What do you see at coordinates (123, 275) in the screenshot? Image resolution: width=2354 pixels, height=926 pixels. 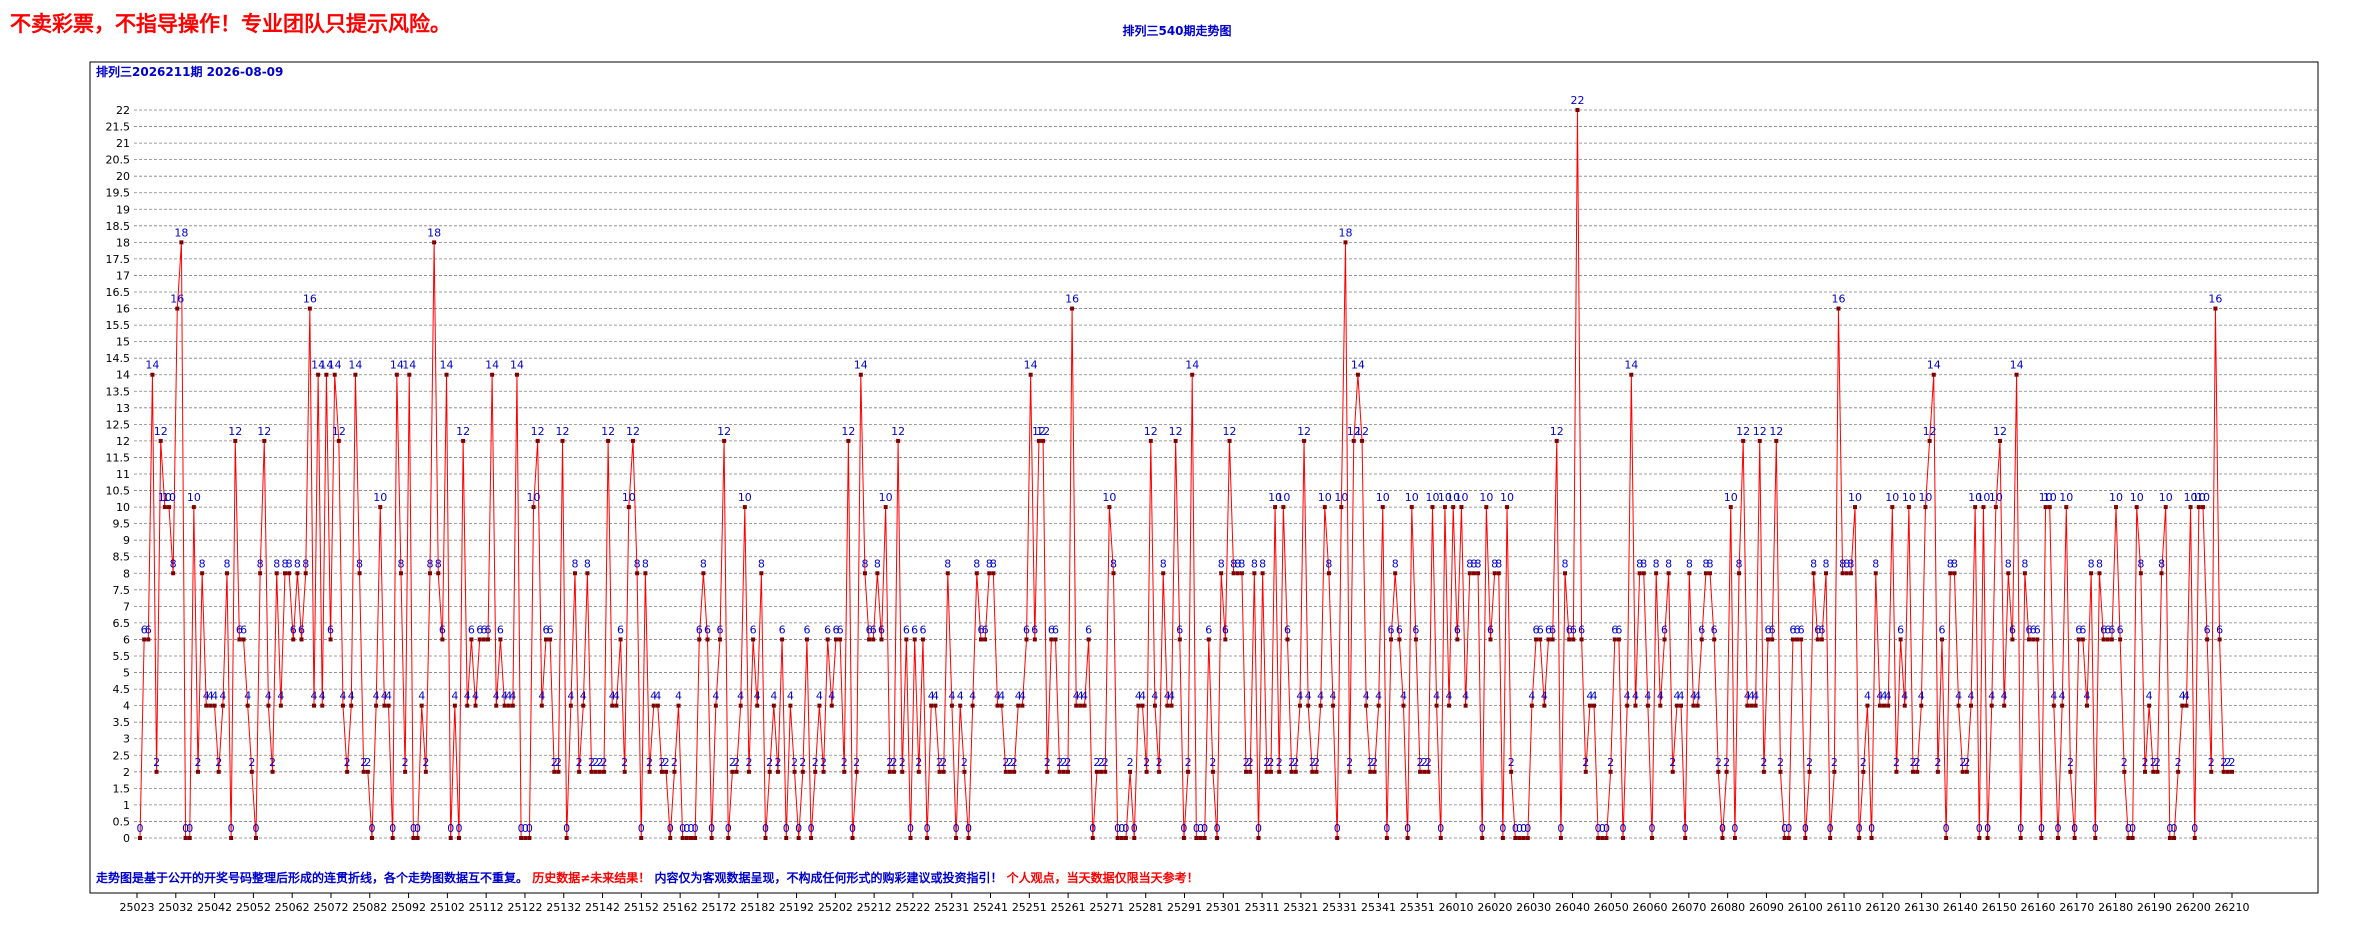 I see `y-tick-label: 17` at bounding box center [123, 275].